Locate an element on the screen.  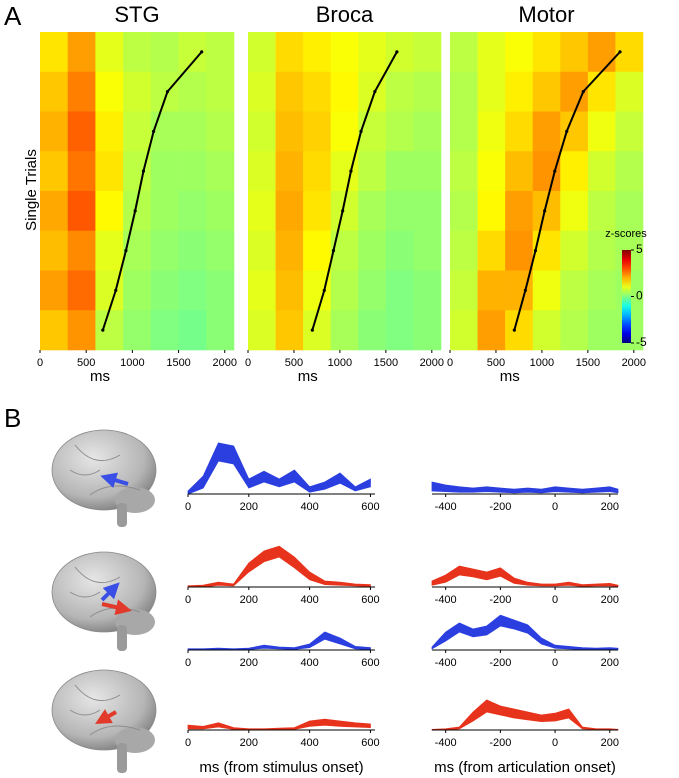
chart-title: Motor is located at coordinates (546, 14).